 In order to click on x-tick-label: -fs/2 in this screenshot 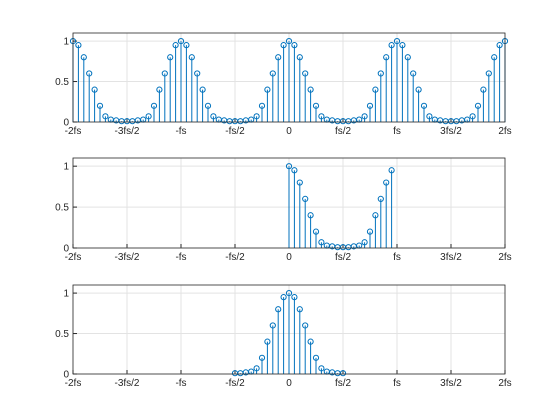, I will do `click(235, 131)`.